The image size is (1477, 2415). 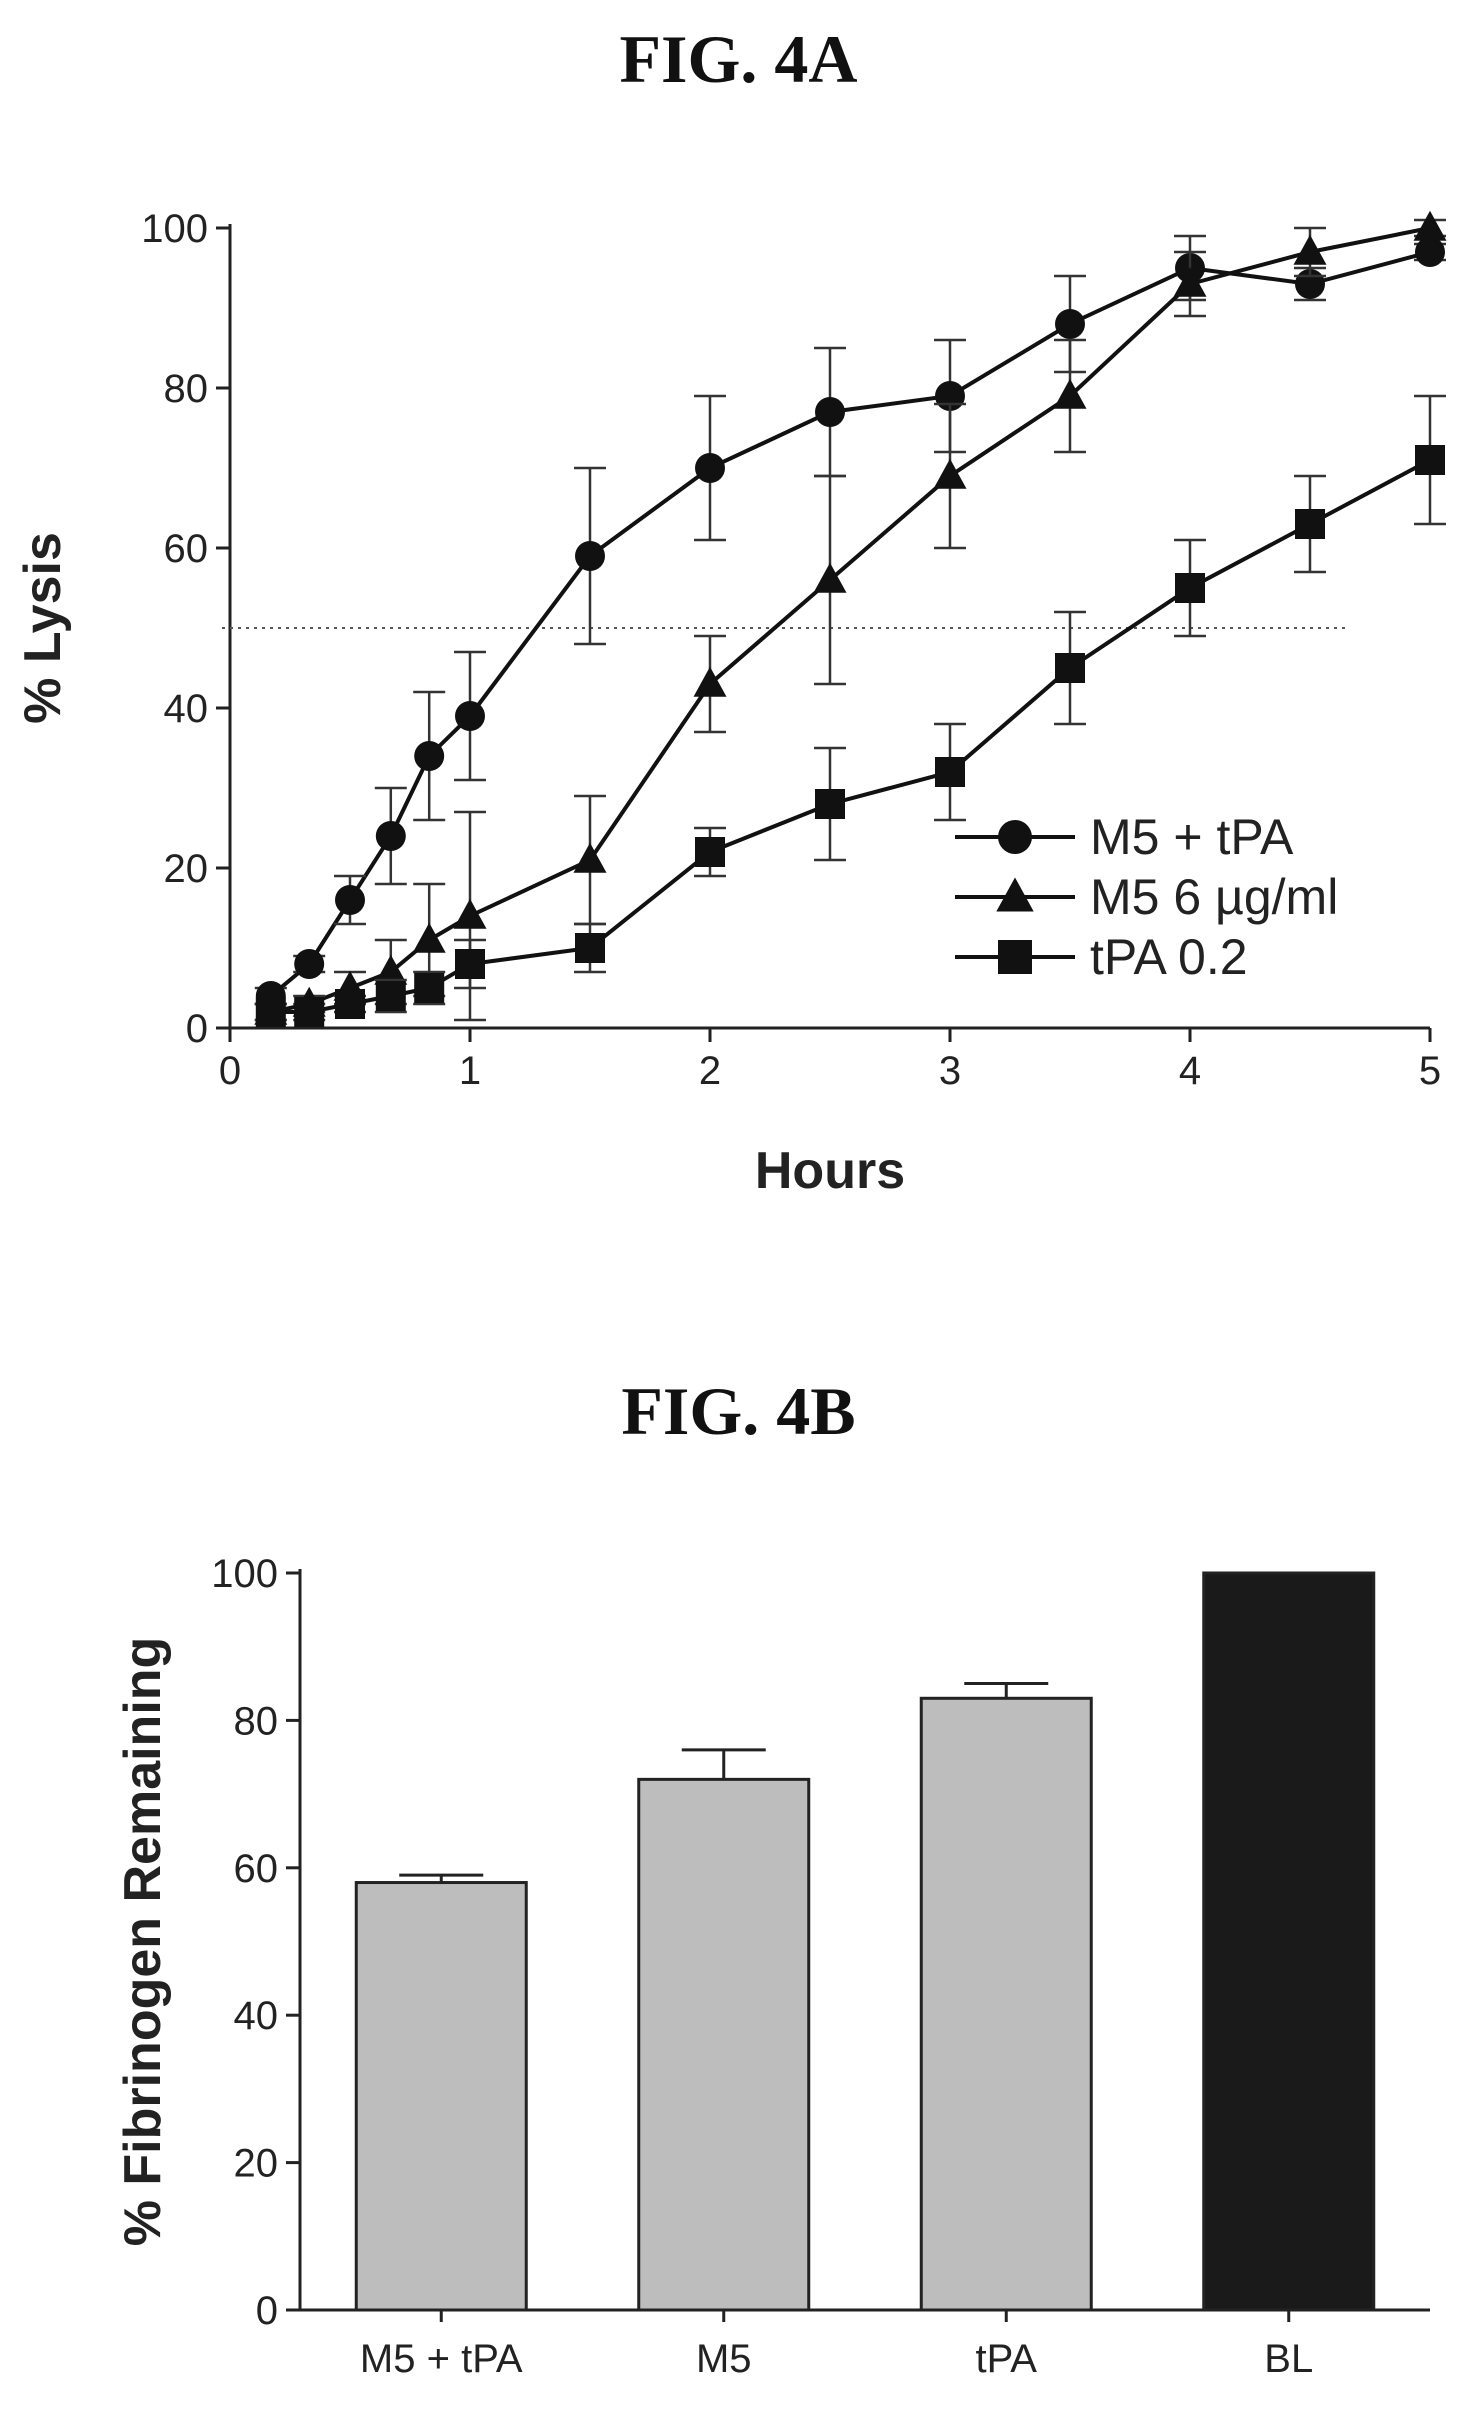 What do you see at coordinates (1015, 837) in the screenshot?
I see `legend-marker-circle` at bounding box center [1015, 837].